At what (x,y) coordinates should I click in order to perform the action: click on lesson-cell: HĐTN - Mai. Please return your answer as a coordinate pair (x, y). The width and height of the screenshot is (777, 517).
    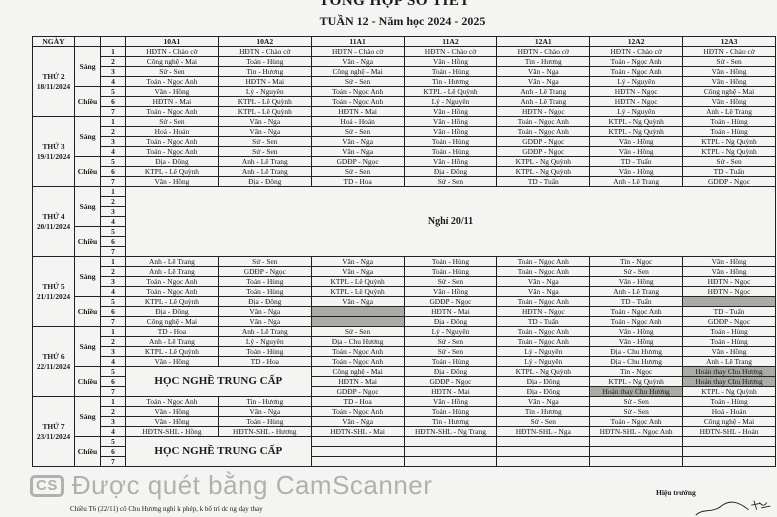
    Looking at the image, I should click on (450, 311).